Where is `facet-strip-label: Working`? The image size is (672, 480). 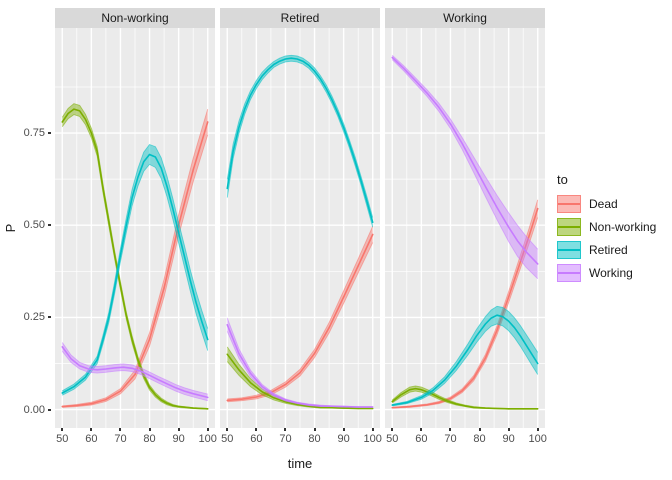
facet-strip-label: Working is located at coordinates (465, 18).